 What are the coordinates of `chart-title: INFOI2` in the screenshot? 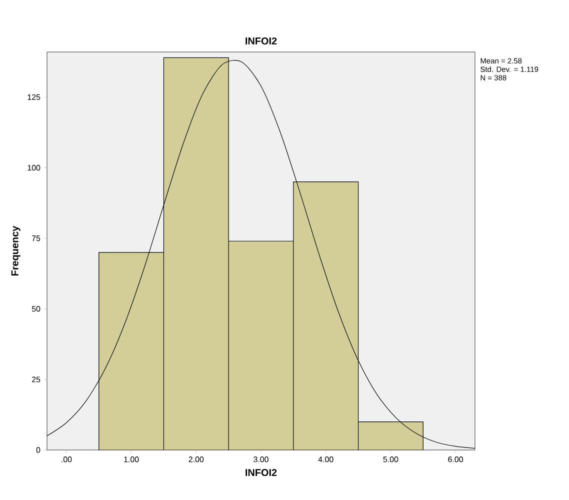 It's located at (261, 40).